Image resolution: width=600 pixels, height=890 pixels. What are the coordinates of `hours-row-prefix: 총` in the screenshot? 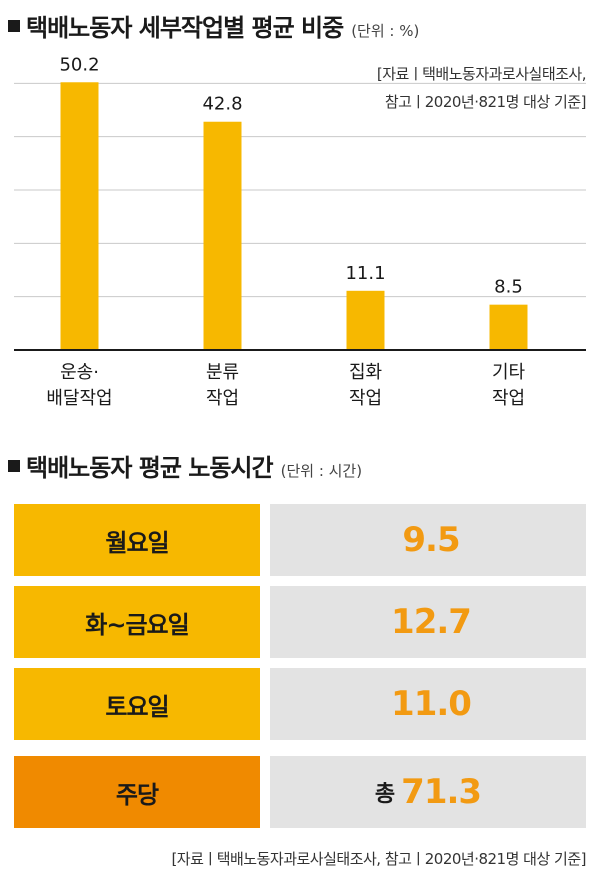 It's located at (385, 794).